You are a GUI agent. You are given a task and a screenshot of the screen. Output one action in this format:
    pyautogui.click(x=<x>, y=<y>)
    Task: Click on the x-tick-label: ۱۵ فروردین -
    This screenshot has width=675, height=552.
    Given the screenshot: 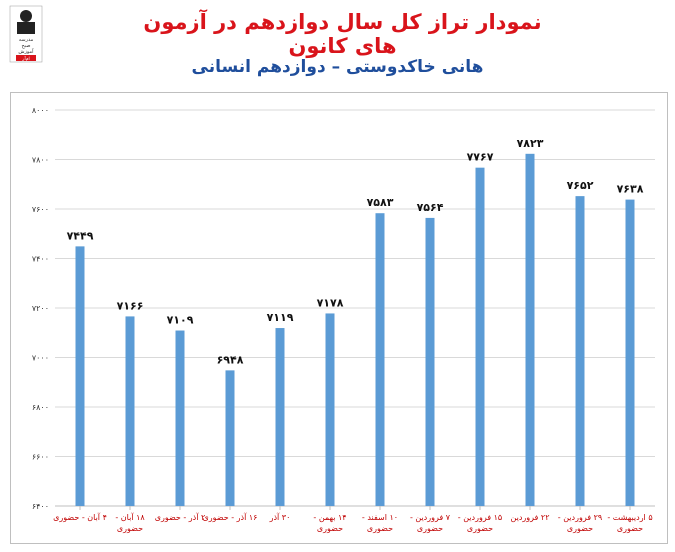 What is the action you would take?
    pyautogui.click(x=480, y=517)
    